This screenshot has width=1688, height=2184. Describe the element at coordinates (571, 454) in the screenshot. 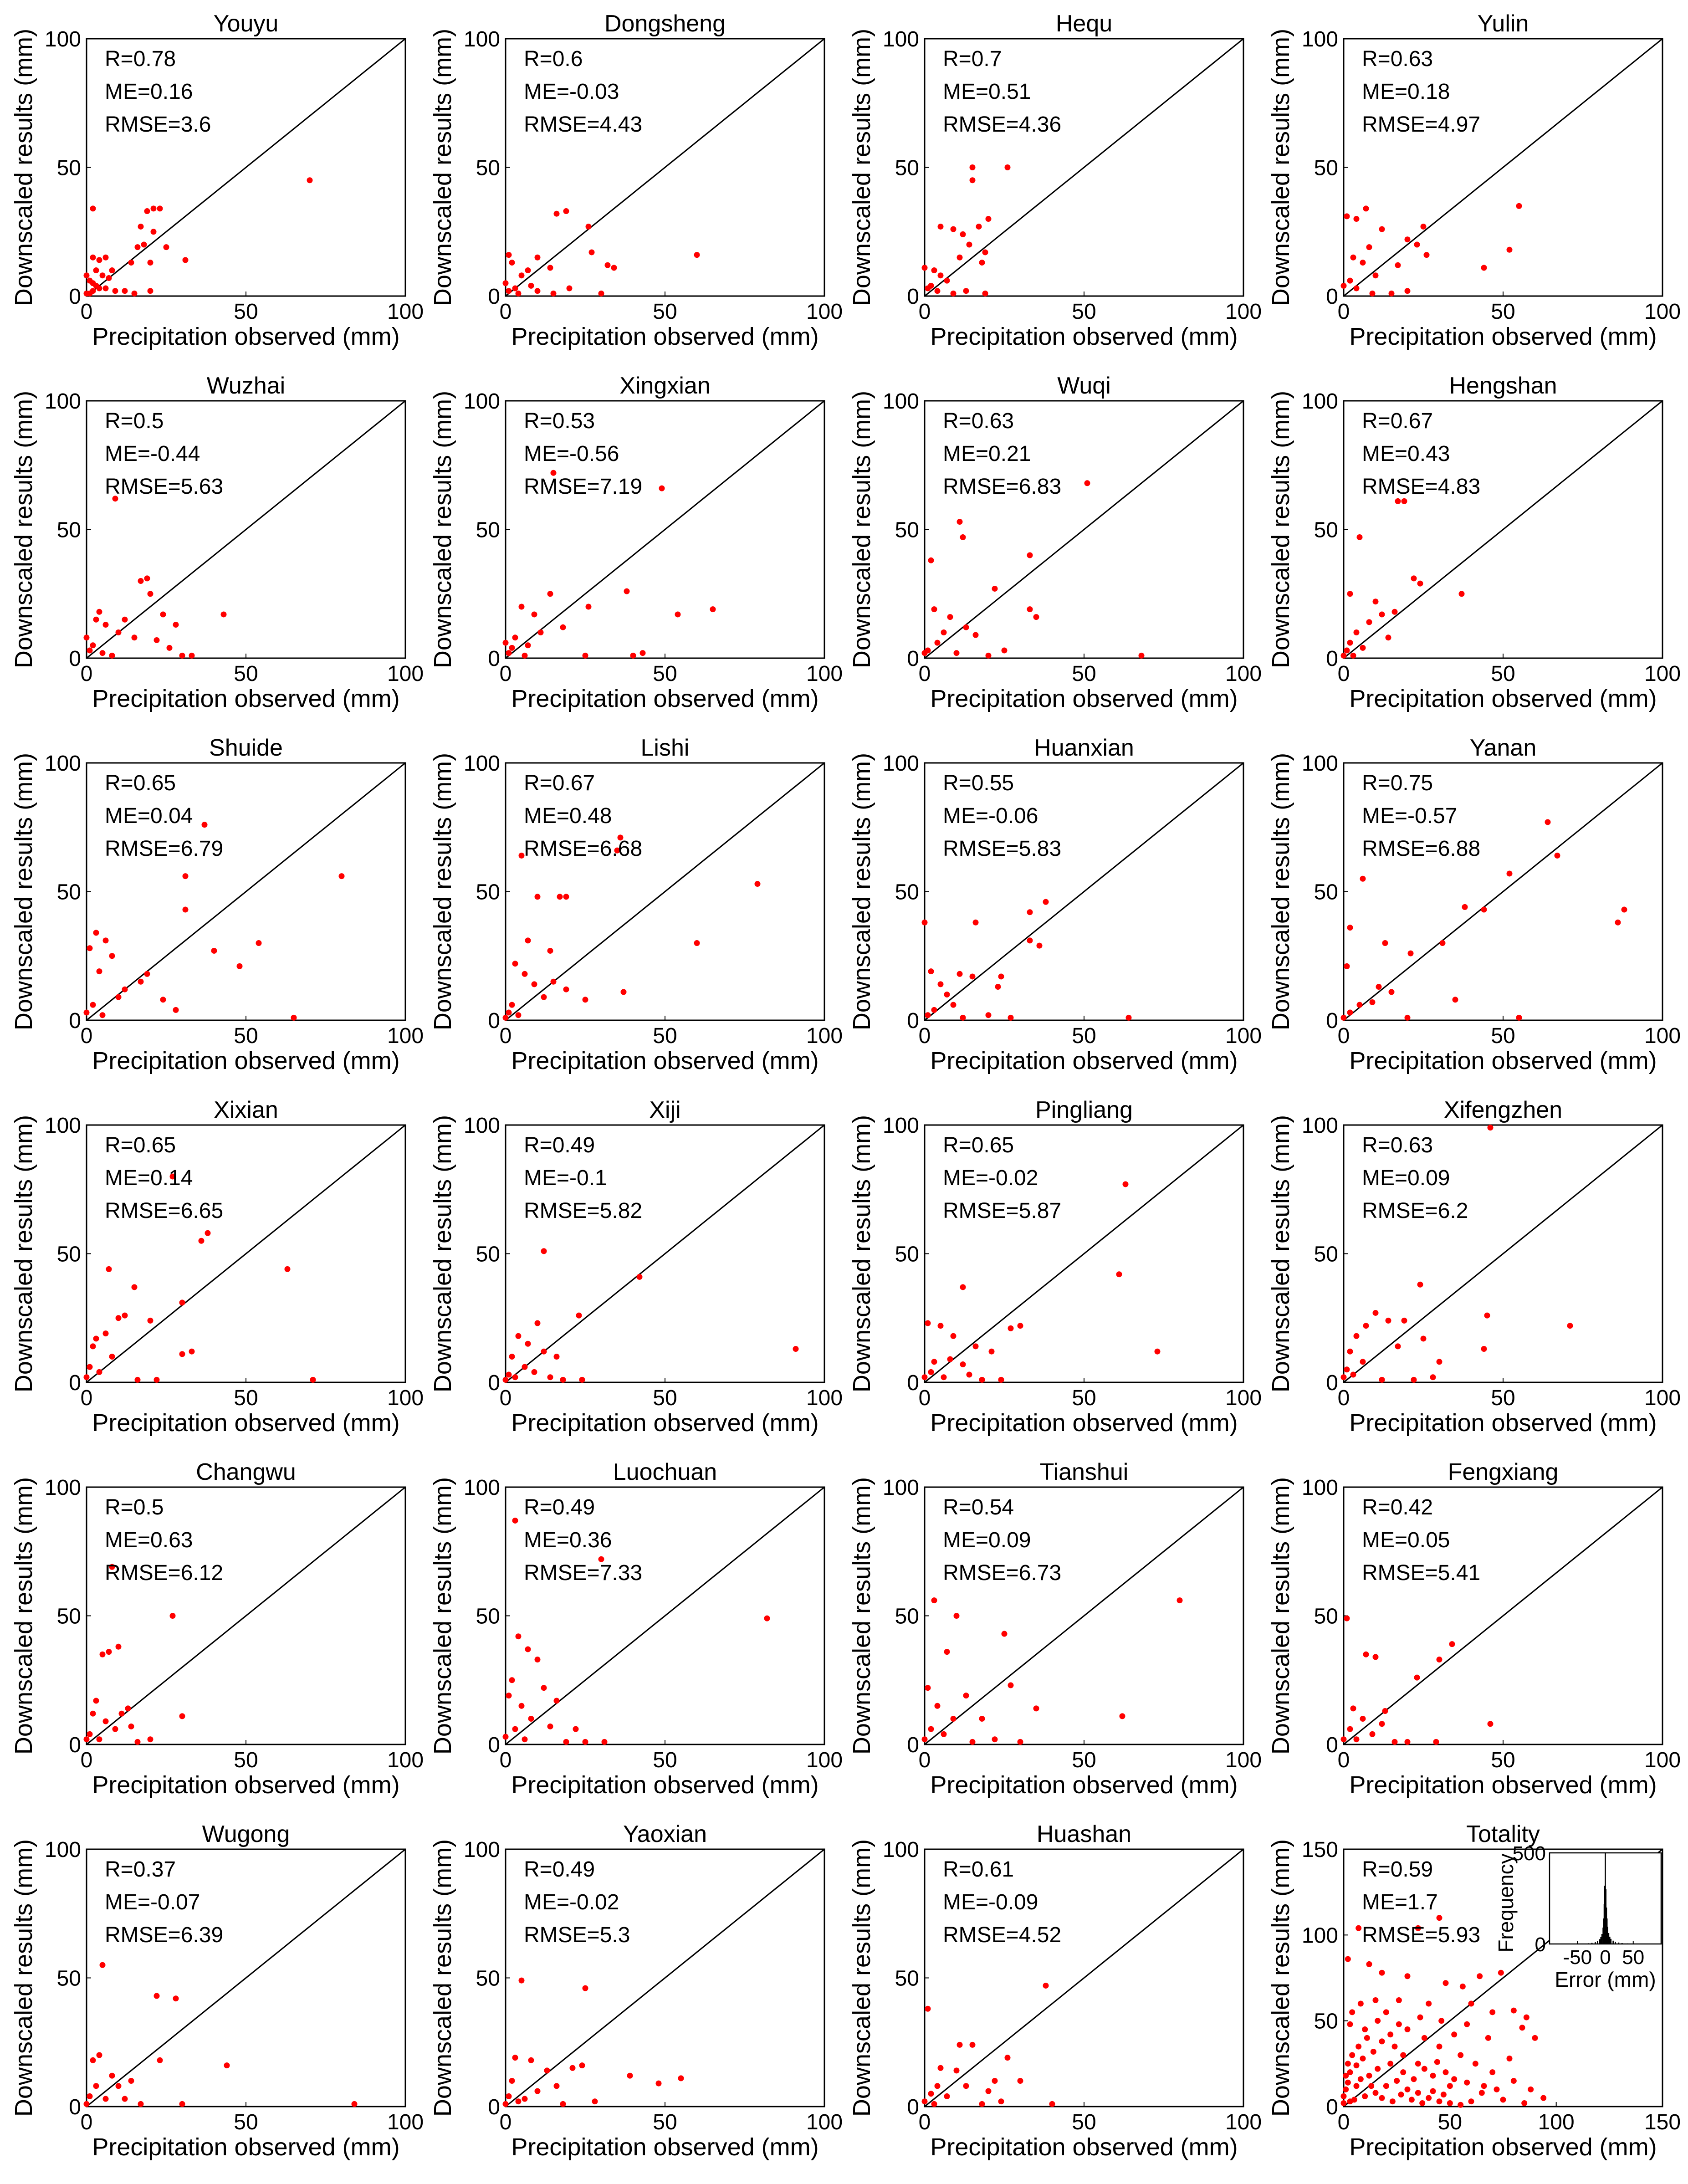

I see `stat-me: ME=-0.56` at that location.